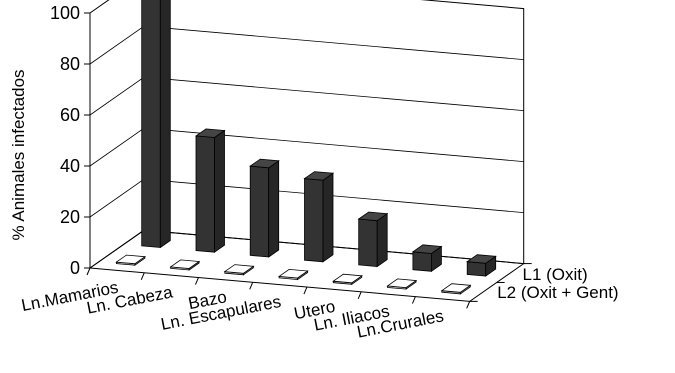 Image resolution: width=675 pixels, height=373 pixels. Describe the element at coordinates (70, 115) in the screenshot. I see `y-tick-label: 60` at that location.